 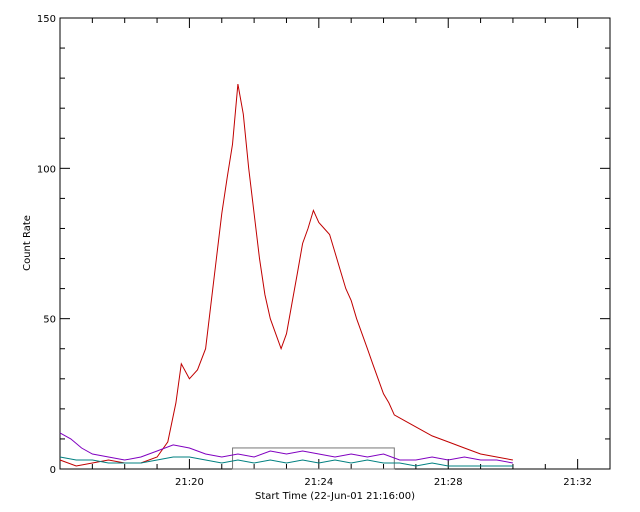 I want to click on x-tick-label: 21:28, so click(x=448, y=482).